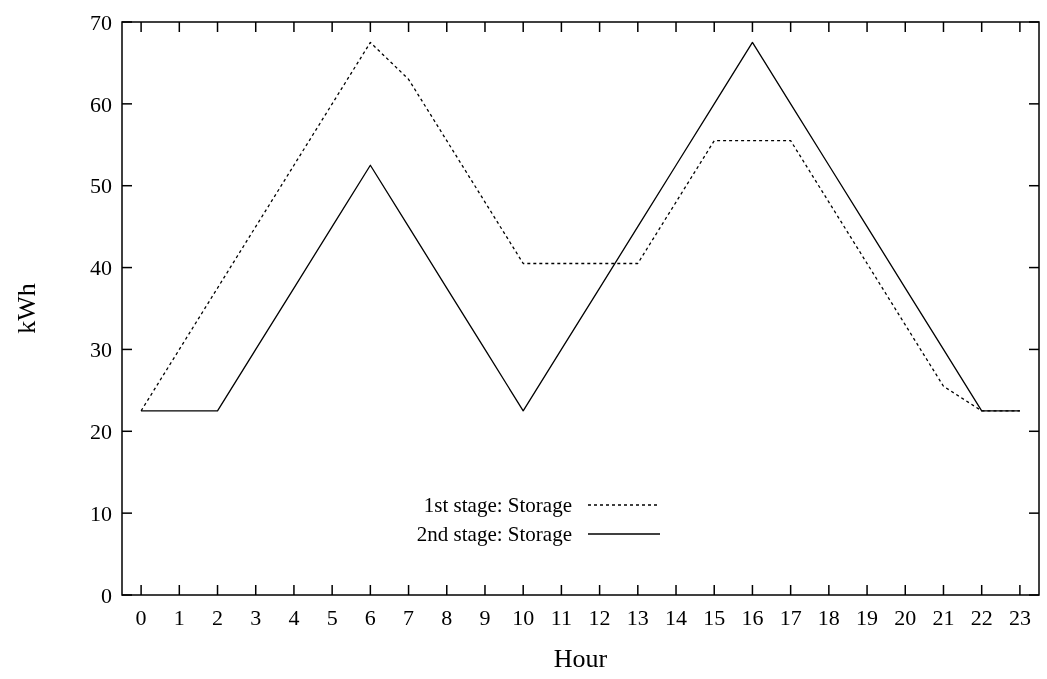 The height and width of the screenshot is (679, 1047). What do you see at coordinates (294, 617) in the screenshot?
I see `x-tick-label: 4` at bounding box center [294, 617].